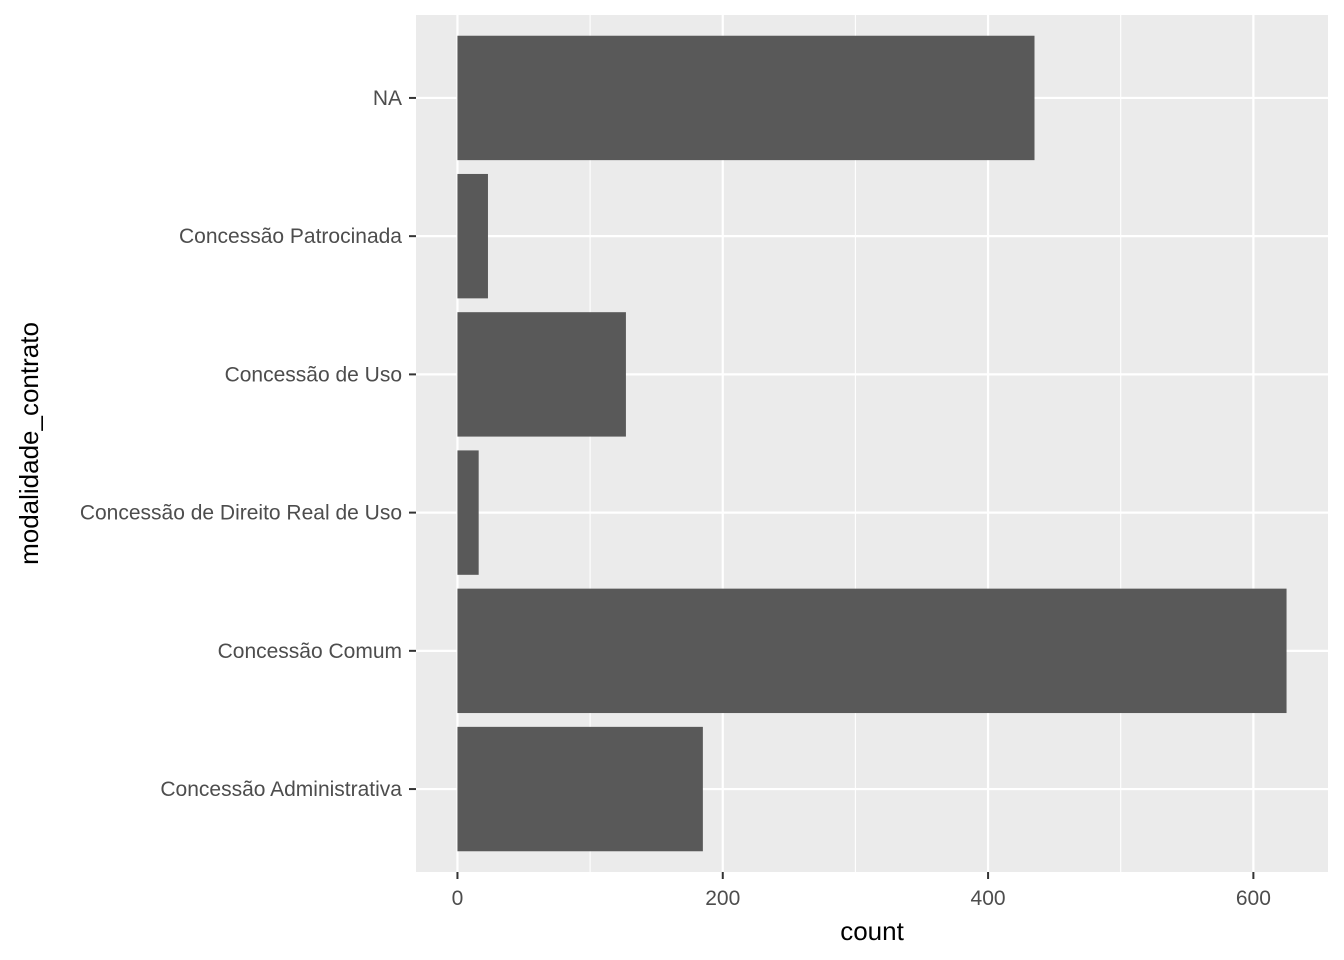 The image size is (1344, 960). What do you see at coordinates (988, 898) in the screenshot?
I see `x-tick-label: 400` at bounding box center [988, 898].